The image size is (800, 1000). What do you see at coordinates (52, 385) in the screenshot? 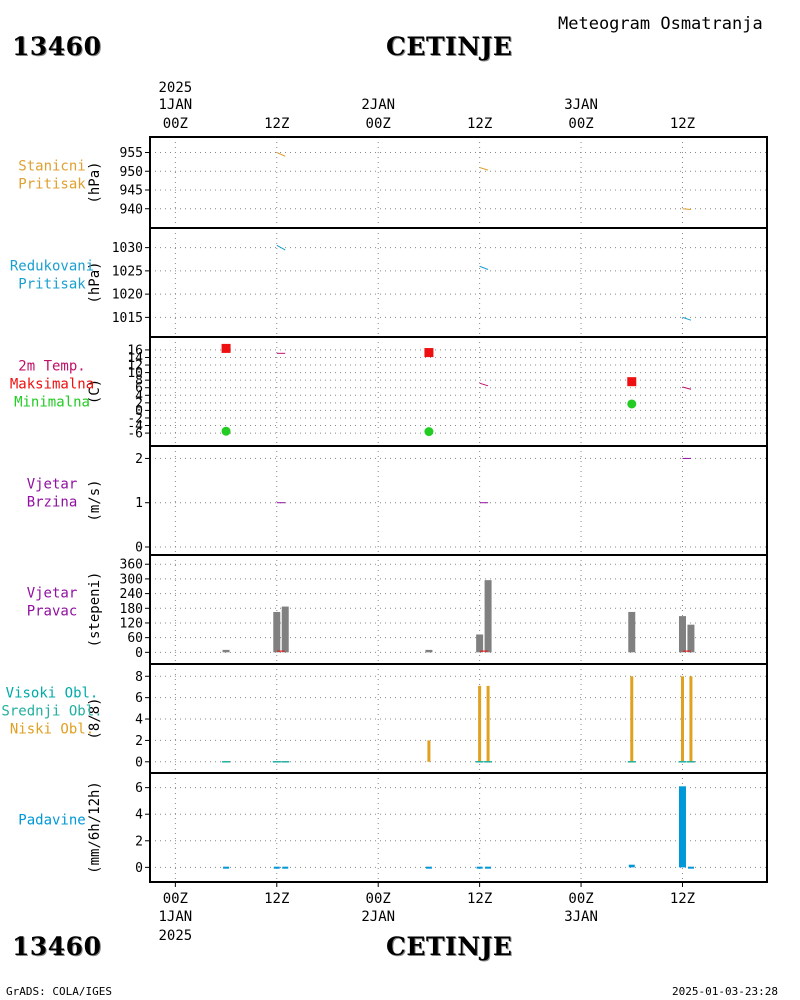
I see `temperature-side-label-1: Maksimalna` at bounding box center [52, 385].